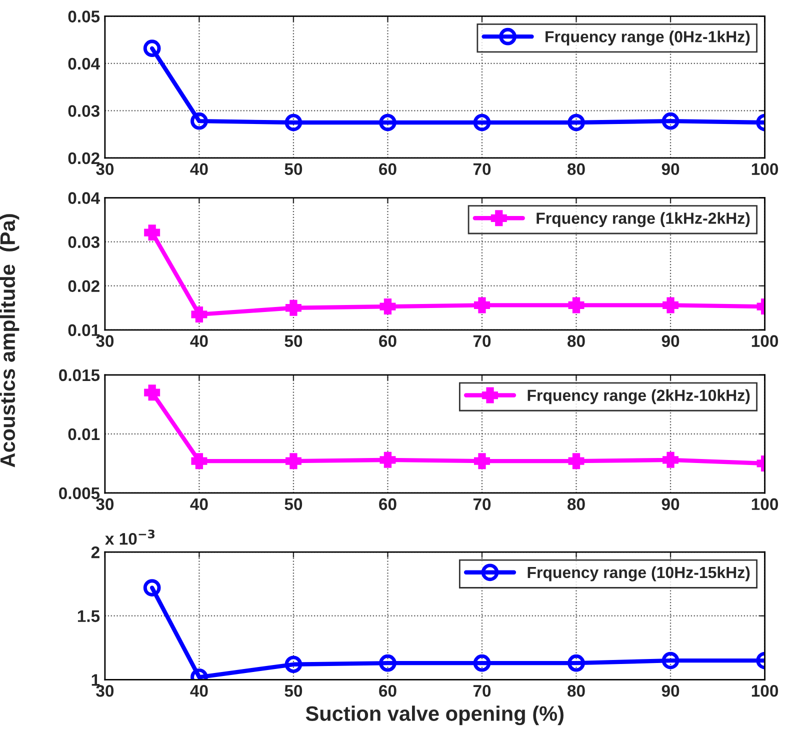 The image size is (795, 738). What do you see at coordinates (130, 537) in the screenshot?
I see `text: x 10$^{−3}$` at bounding box center [130, 537].